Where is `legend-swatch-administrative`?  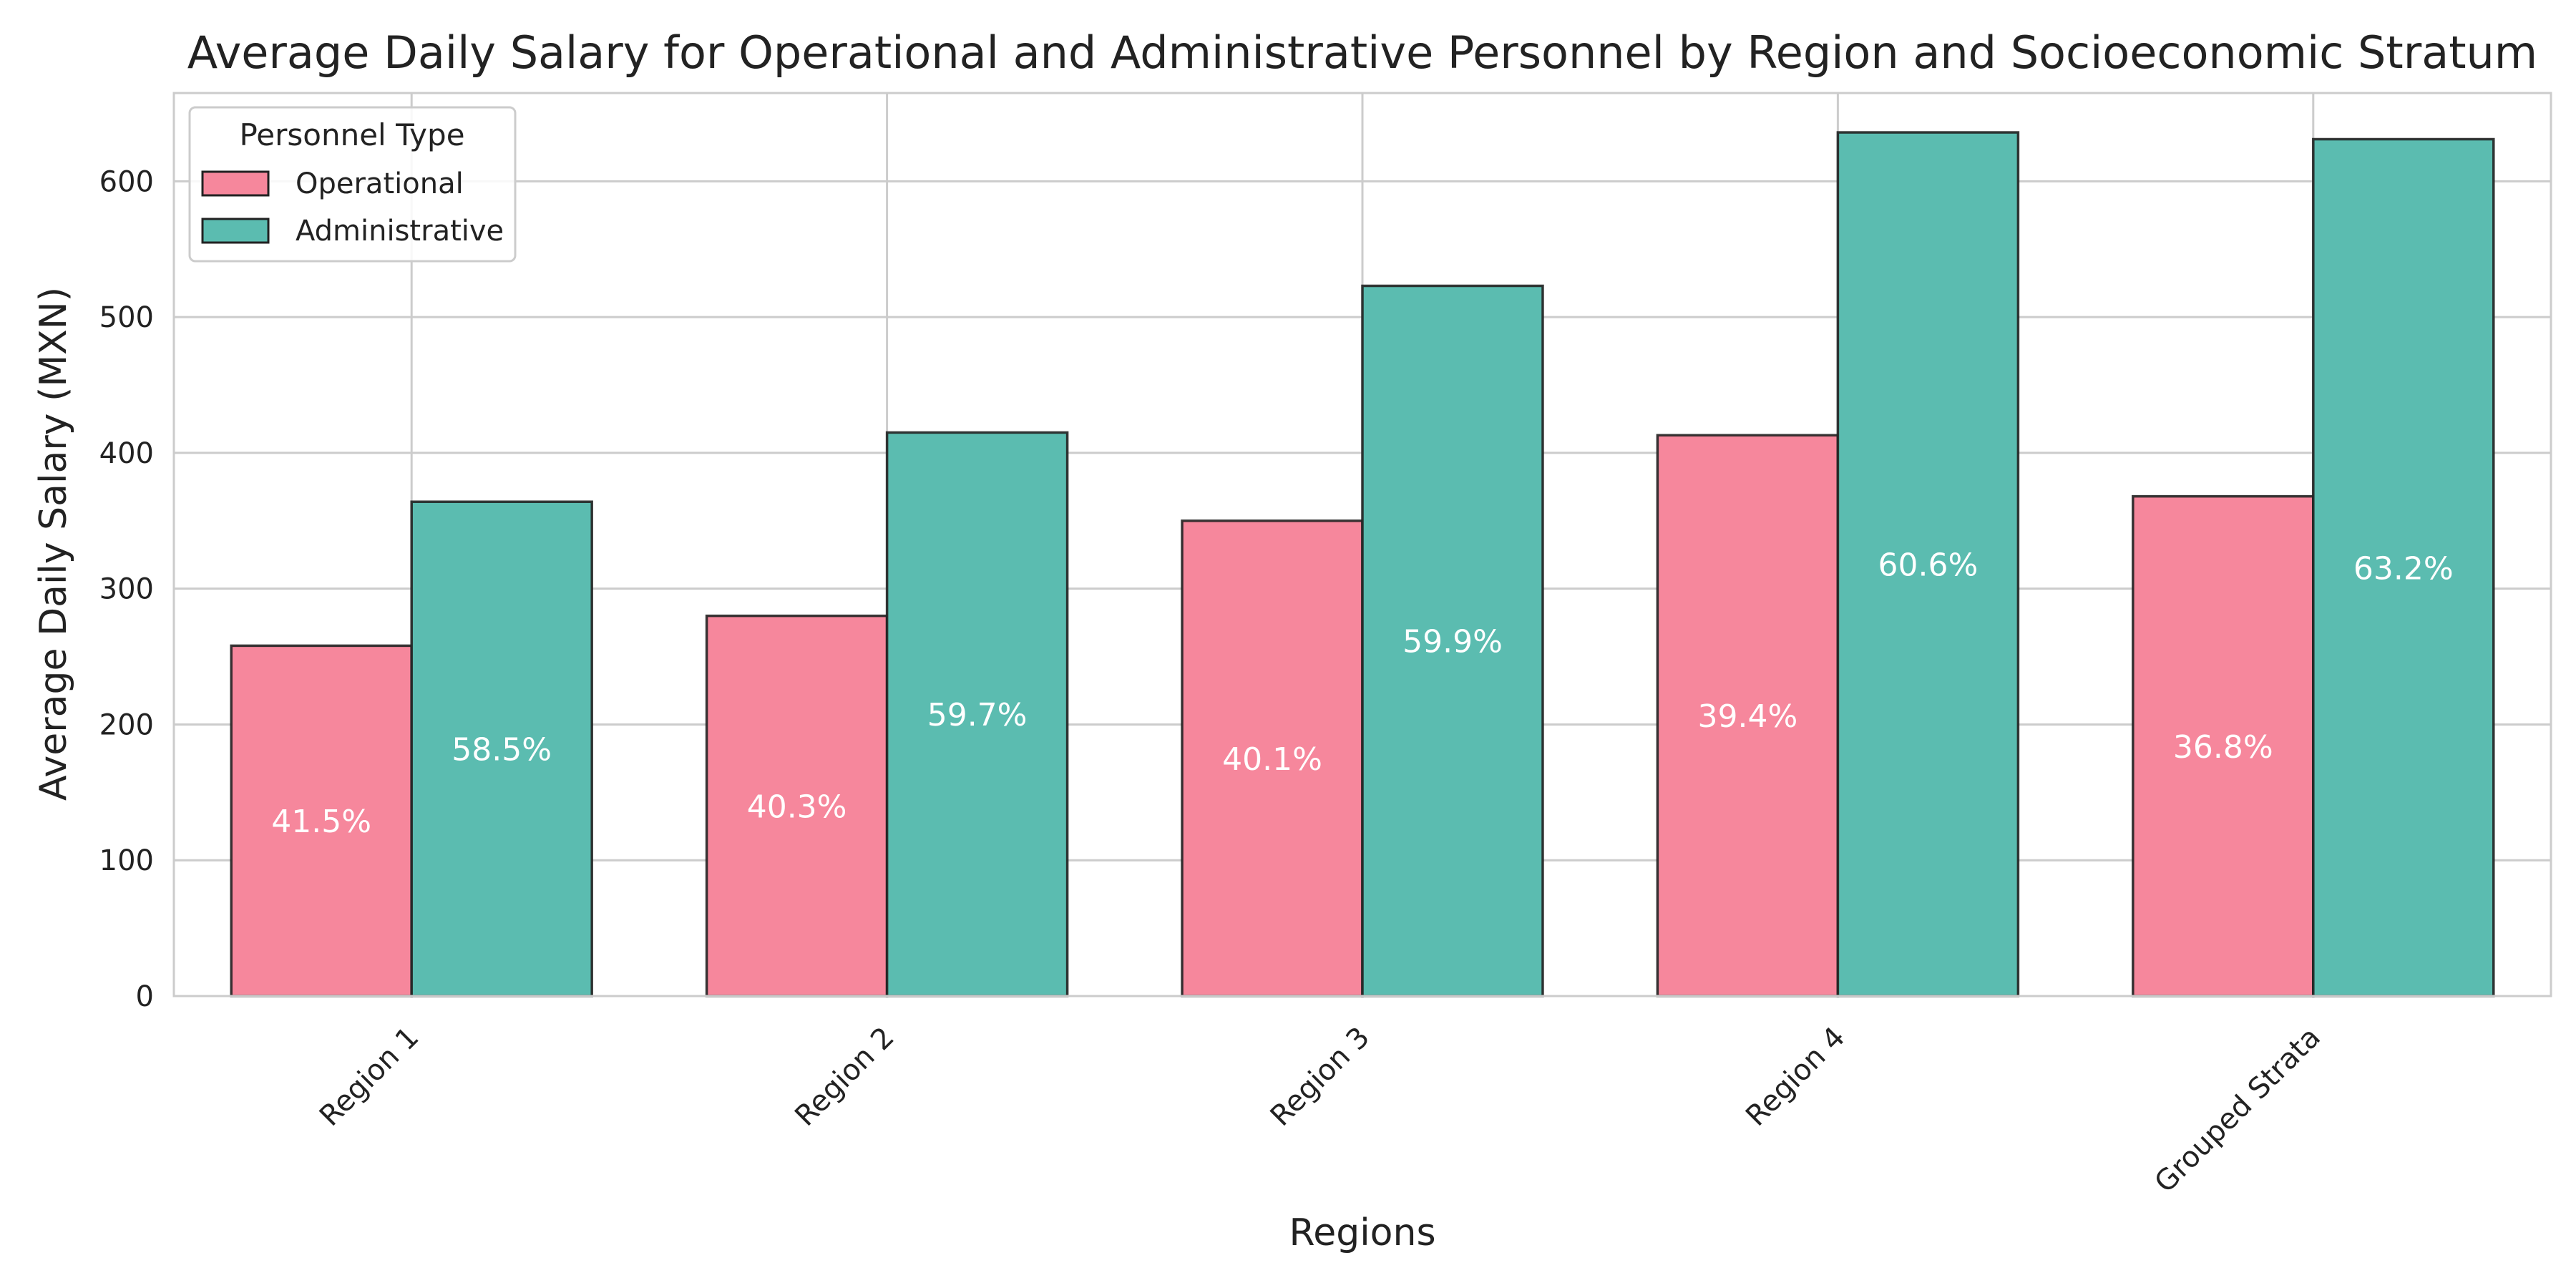 legend-swatch-administrative is located at coordinates (235, 231).